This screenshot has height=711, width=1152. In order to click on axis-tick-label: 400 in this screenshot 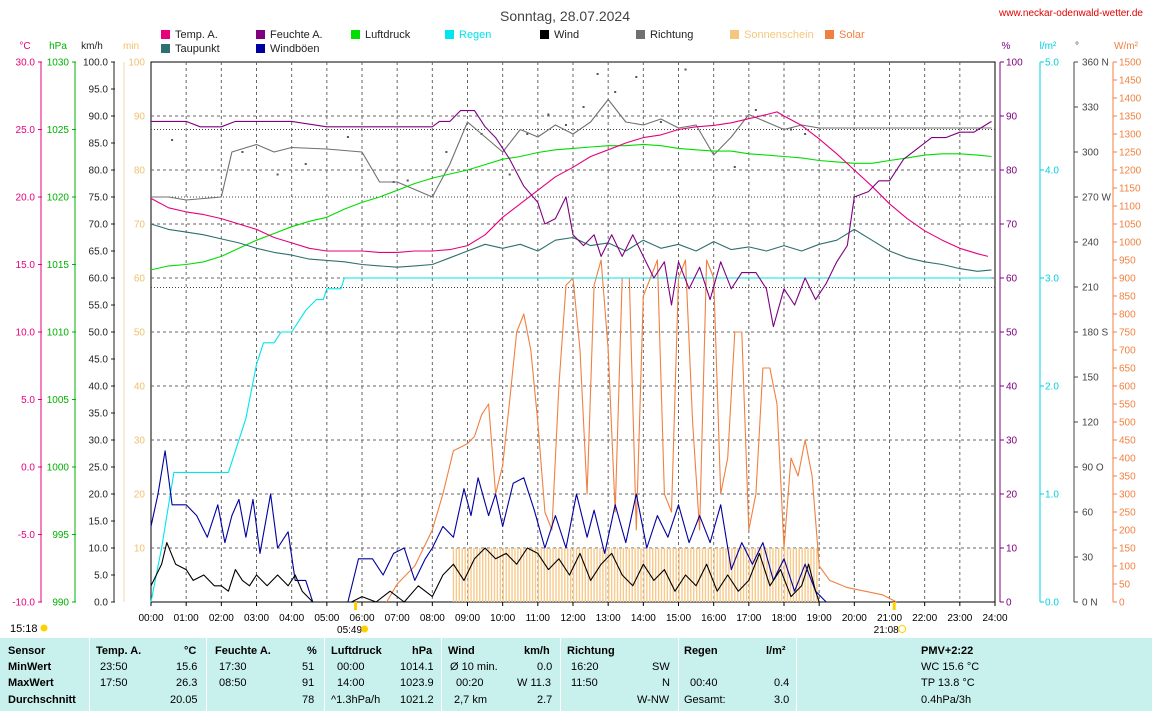, I will do `click(1127, 459)`.